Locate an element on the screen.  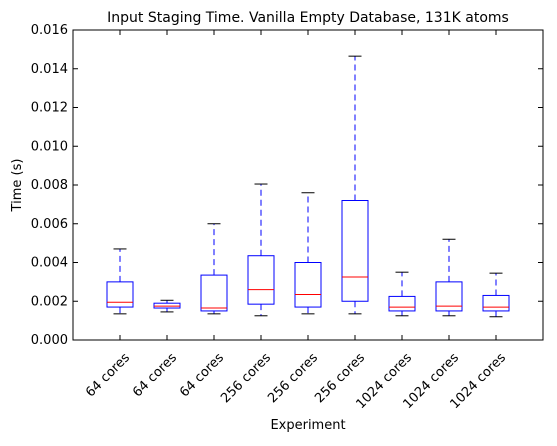
y-tick-label: 0.008 is located at coordinates (49, 185).